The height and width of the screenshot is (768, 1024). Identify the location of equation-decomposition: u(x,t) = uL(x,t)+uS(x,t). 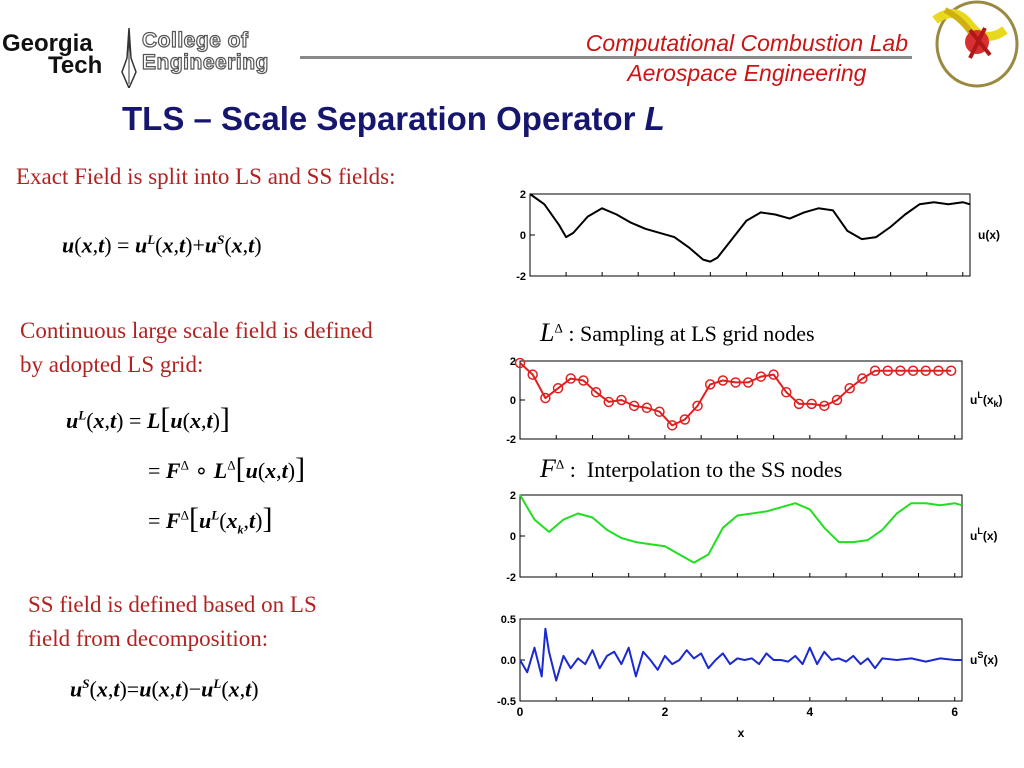
(162, 245).